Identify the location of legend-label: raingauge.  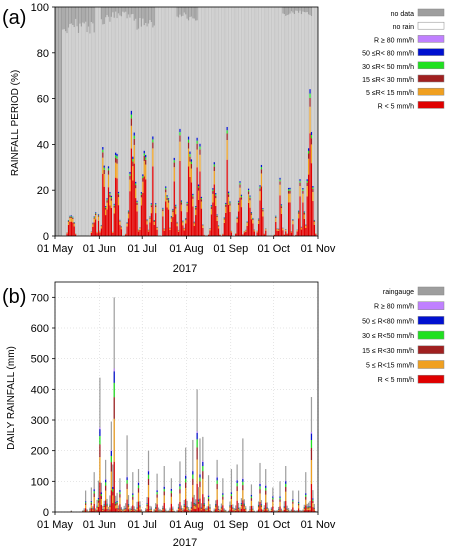
(398, 292).